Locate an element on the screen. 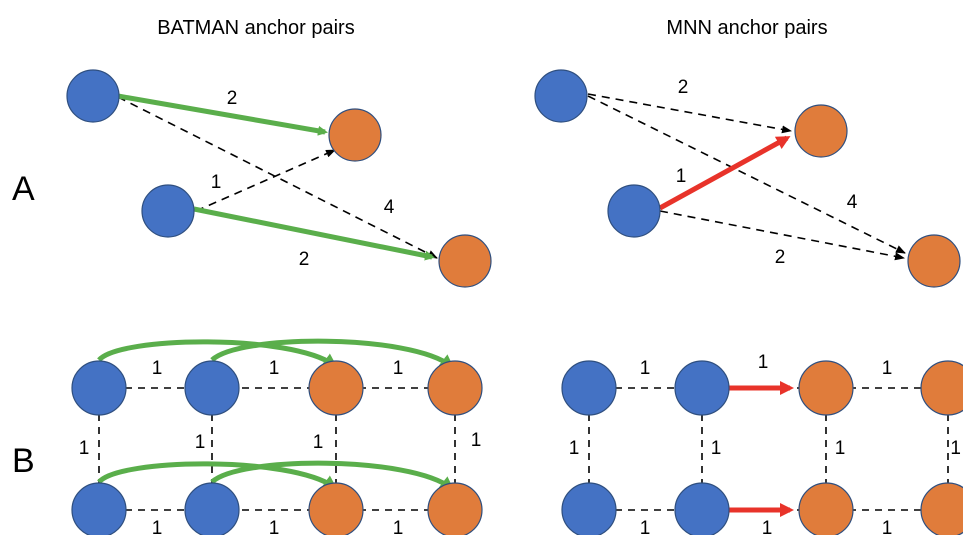  edge-a-left-cross-down is located at coordinates (277, 177).